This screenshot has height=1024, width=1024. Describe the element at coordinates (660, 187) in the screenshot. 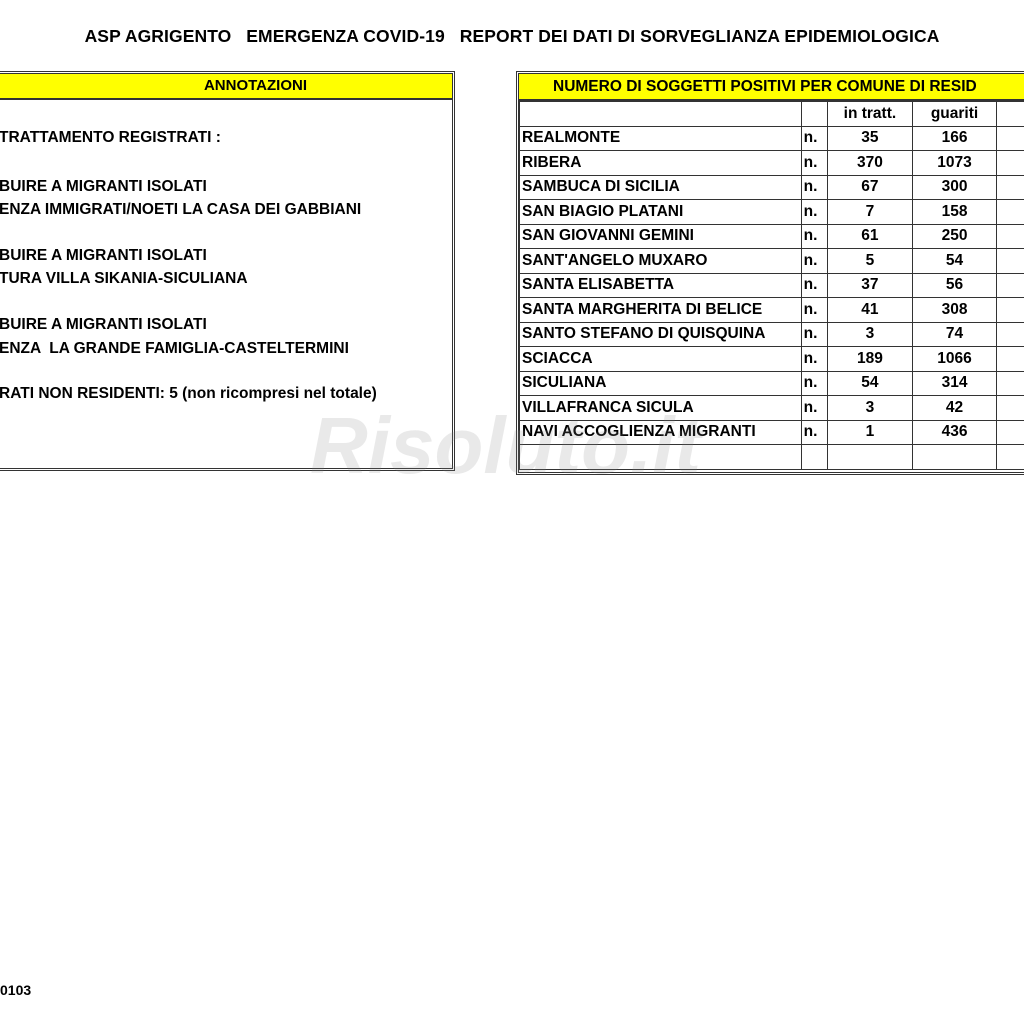

I see `comune-name: SAMBUCA DI SICILIA` at that location.